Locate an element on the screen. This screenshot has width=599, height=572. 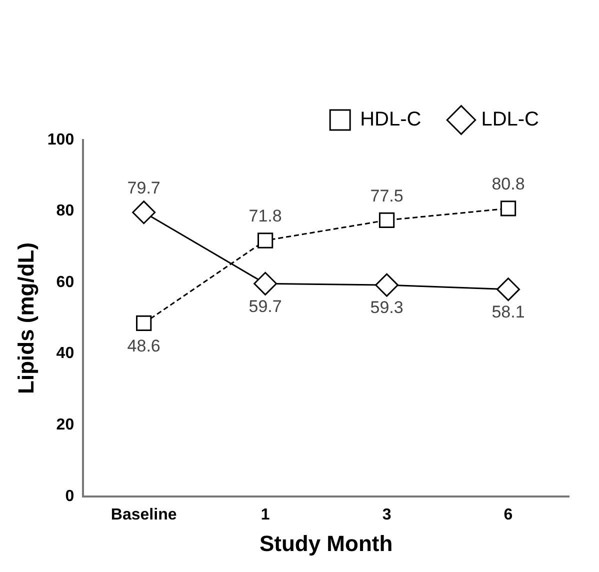
data-label: 79.7 is located at coordinates (143, 188).